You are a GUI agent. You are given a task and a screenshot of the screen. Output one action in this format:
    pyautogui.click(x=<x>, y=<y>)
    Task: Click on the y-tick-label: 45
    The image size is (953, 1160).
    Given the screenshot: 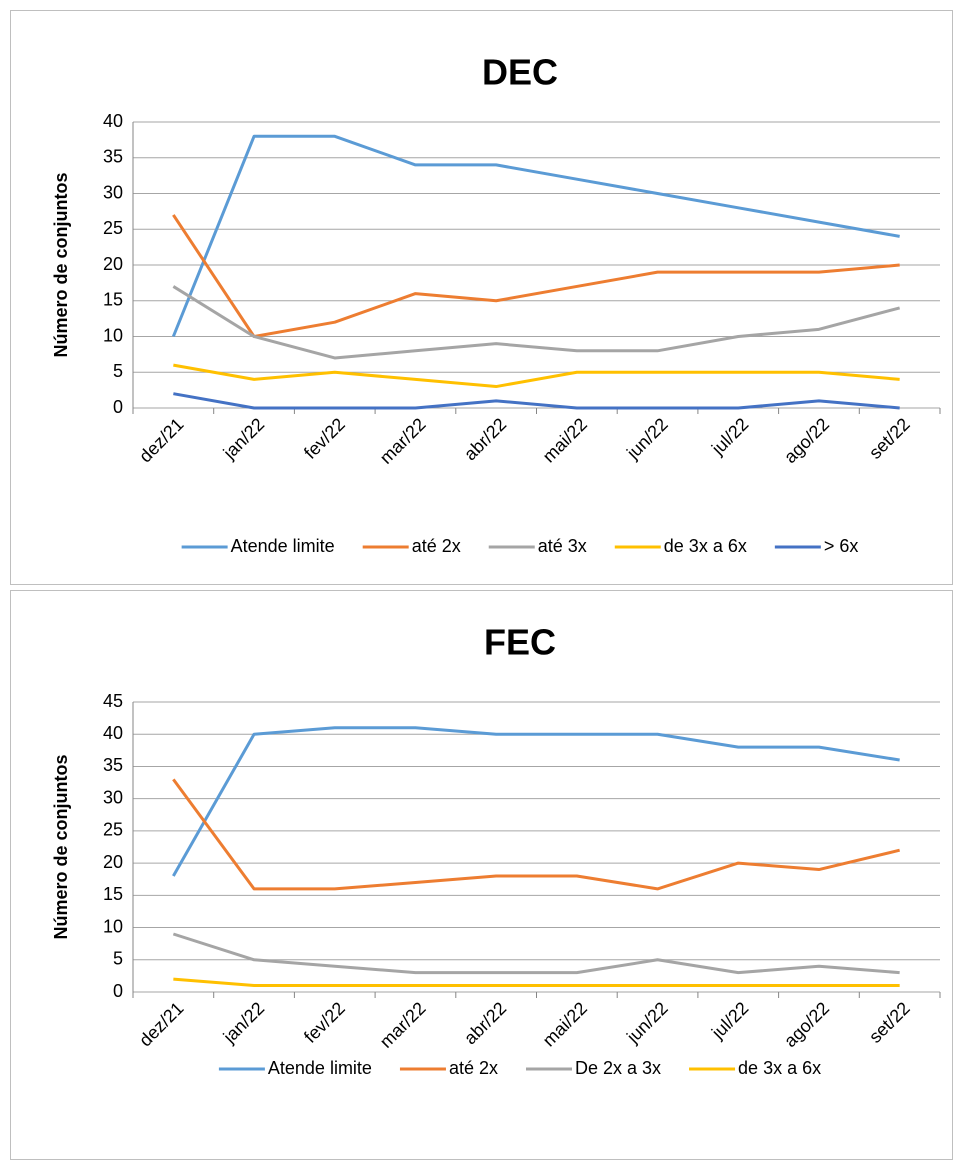 What is the action you would take?
    pyautogui.click(x=113, y=701)
    